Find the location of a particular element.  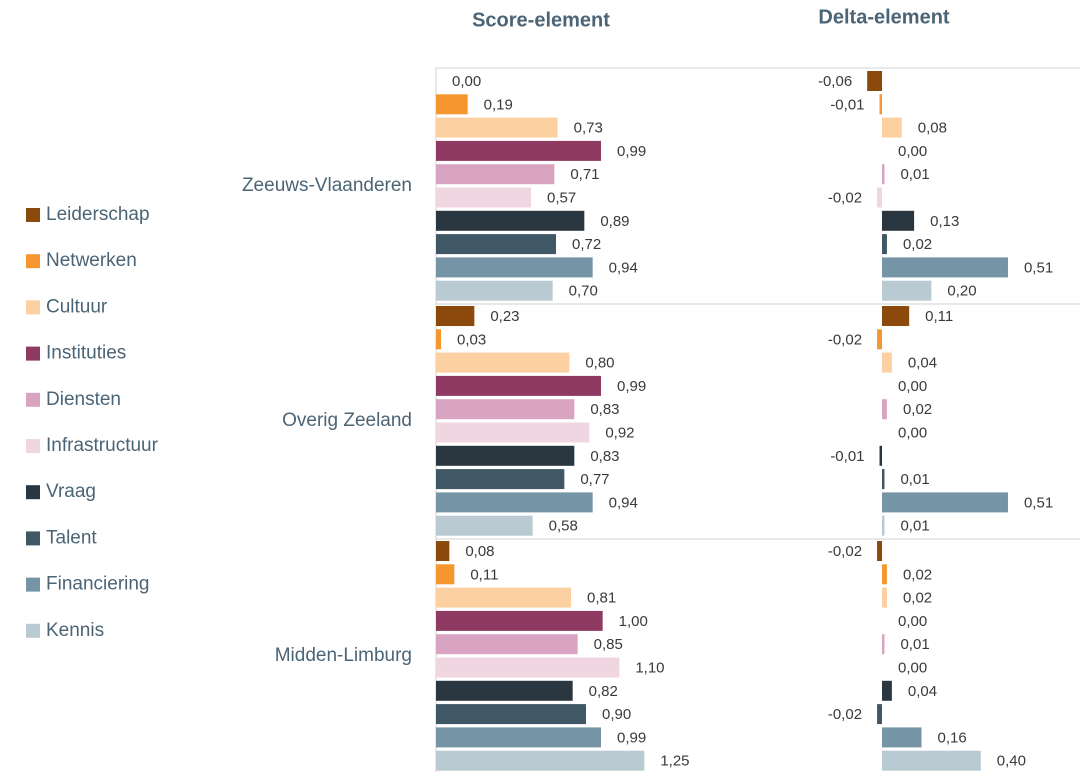

legend-label: Talent is located at coordinates (71, 537).